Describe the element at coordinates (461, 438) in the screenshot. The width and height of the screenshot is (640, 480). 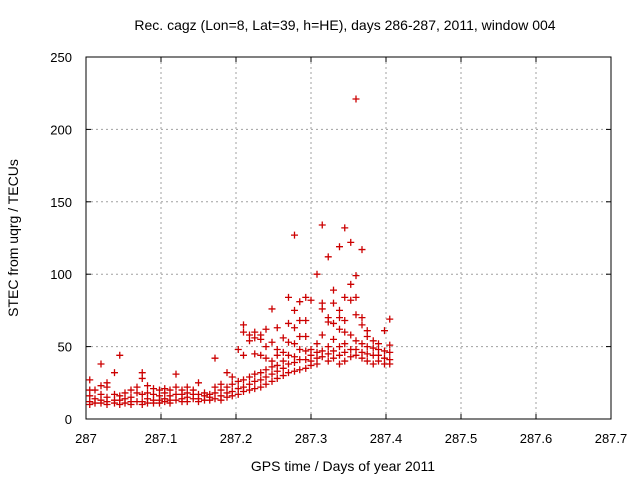
I see `x-tick-label: 287.5` at that location.